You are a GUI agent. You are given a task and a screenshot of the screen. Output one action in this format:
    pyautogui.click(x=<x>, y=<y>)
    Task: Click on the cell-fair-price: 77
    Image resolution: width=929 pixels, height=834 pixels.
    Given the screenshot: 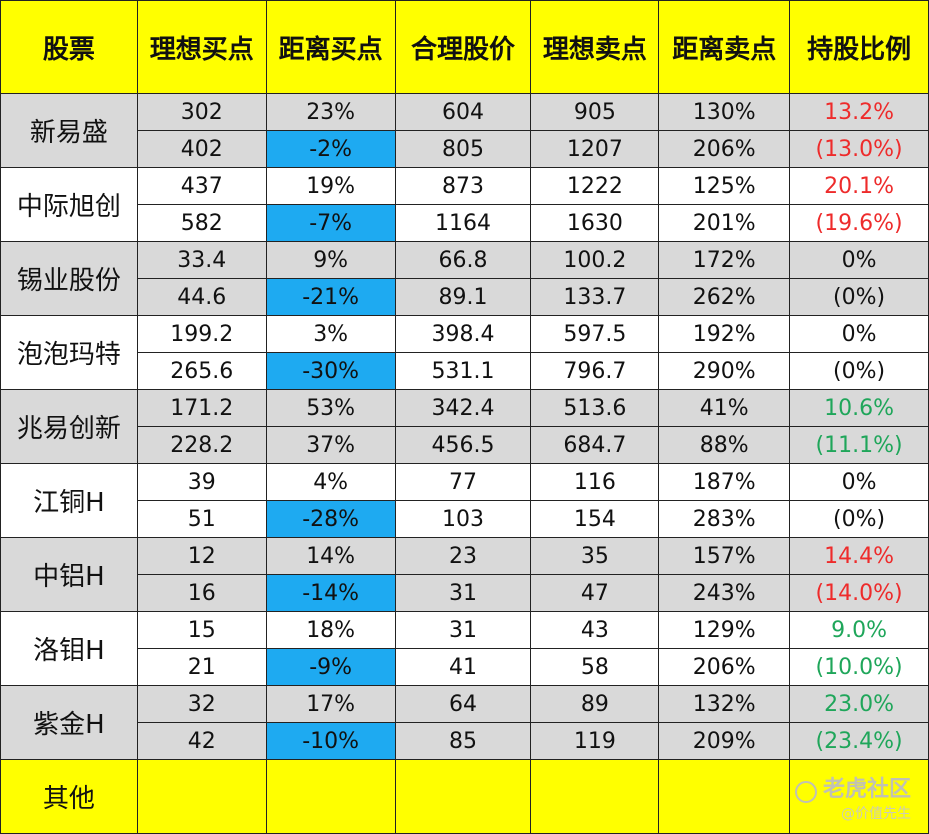 What is the action you would take?
    pyautogui.click(x=463, y=482)
    